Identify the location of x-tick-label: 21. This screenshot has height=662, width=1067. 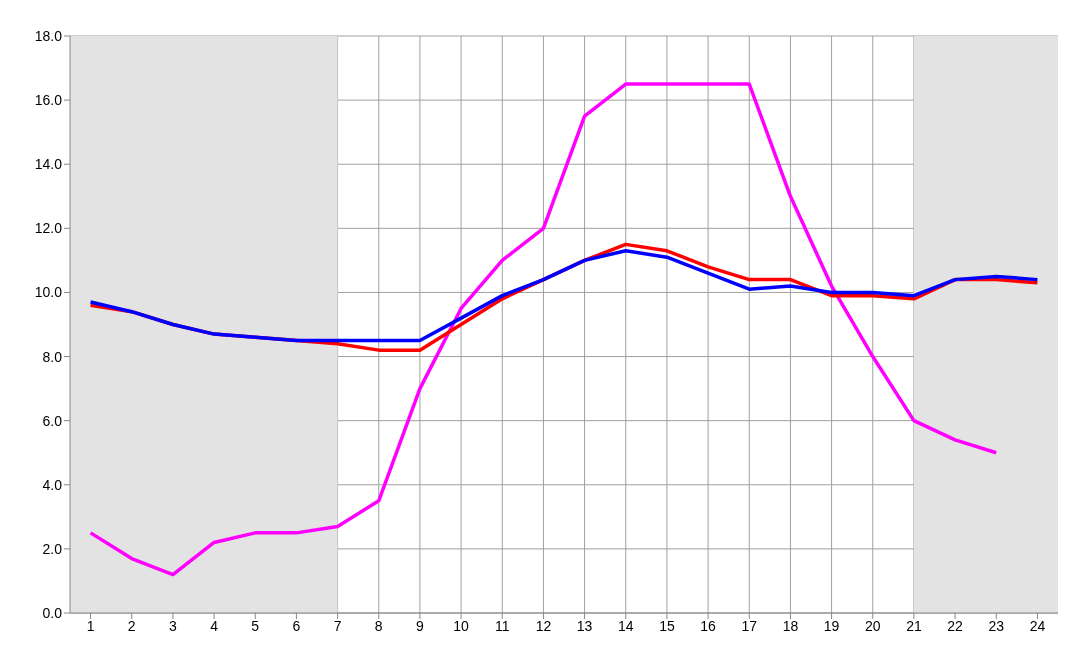
(914, 625).